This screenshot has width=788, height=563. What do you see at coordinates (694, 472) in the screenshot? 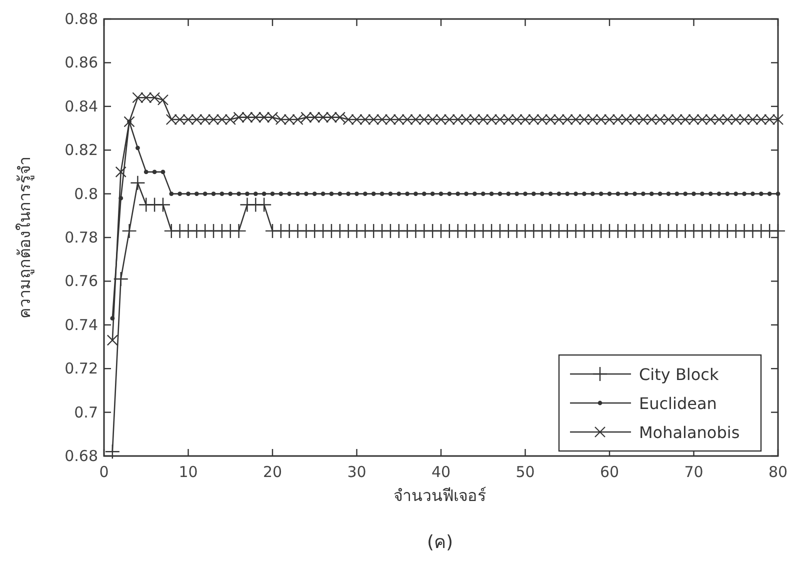
I see `x-tick-label: 70` at bounding box center [694, 472].